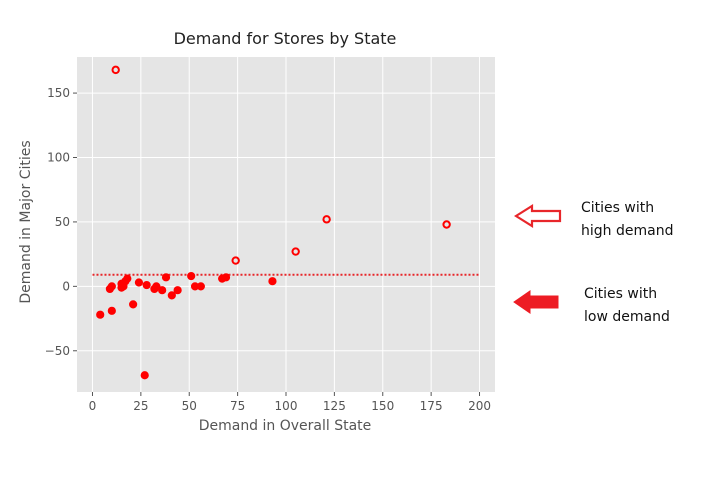  Describe the element at coordinates (431, 406) in the screenshot. I see `x-tick-label: 175` at that location.